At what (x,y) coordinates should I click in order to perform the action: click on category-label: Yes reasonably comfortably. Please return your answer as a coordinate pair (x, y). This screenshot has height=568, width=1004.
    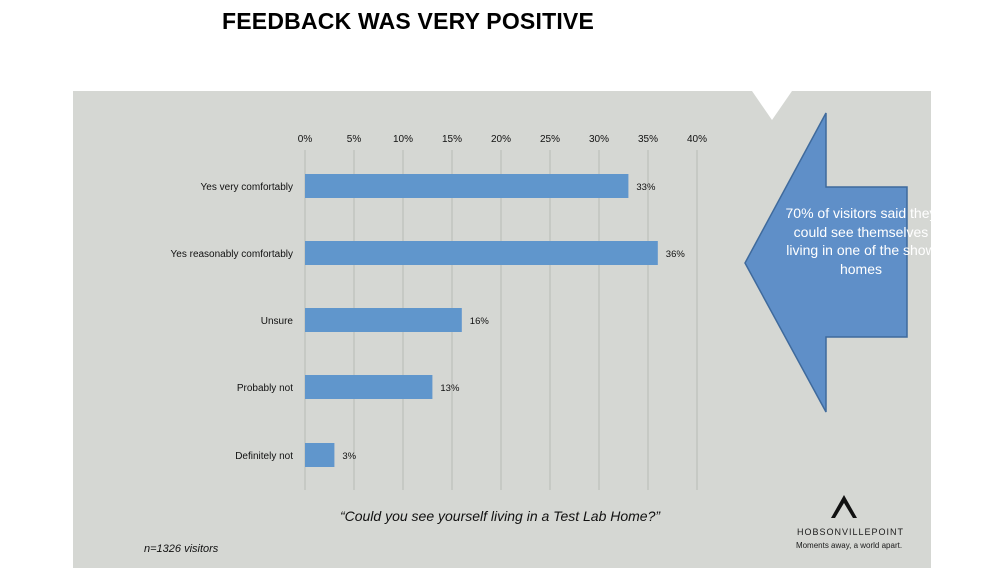
    Looking at the image, I should click on (232, 254).